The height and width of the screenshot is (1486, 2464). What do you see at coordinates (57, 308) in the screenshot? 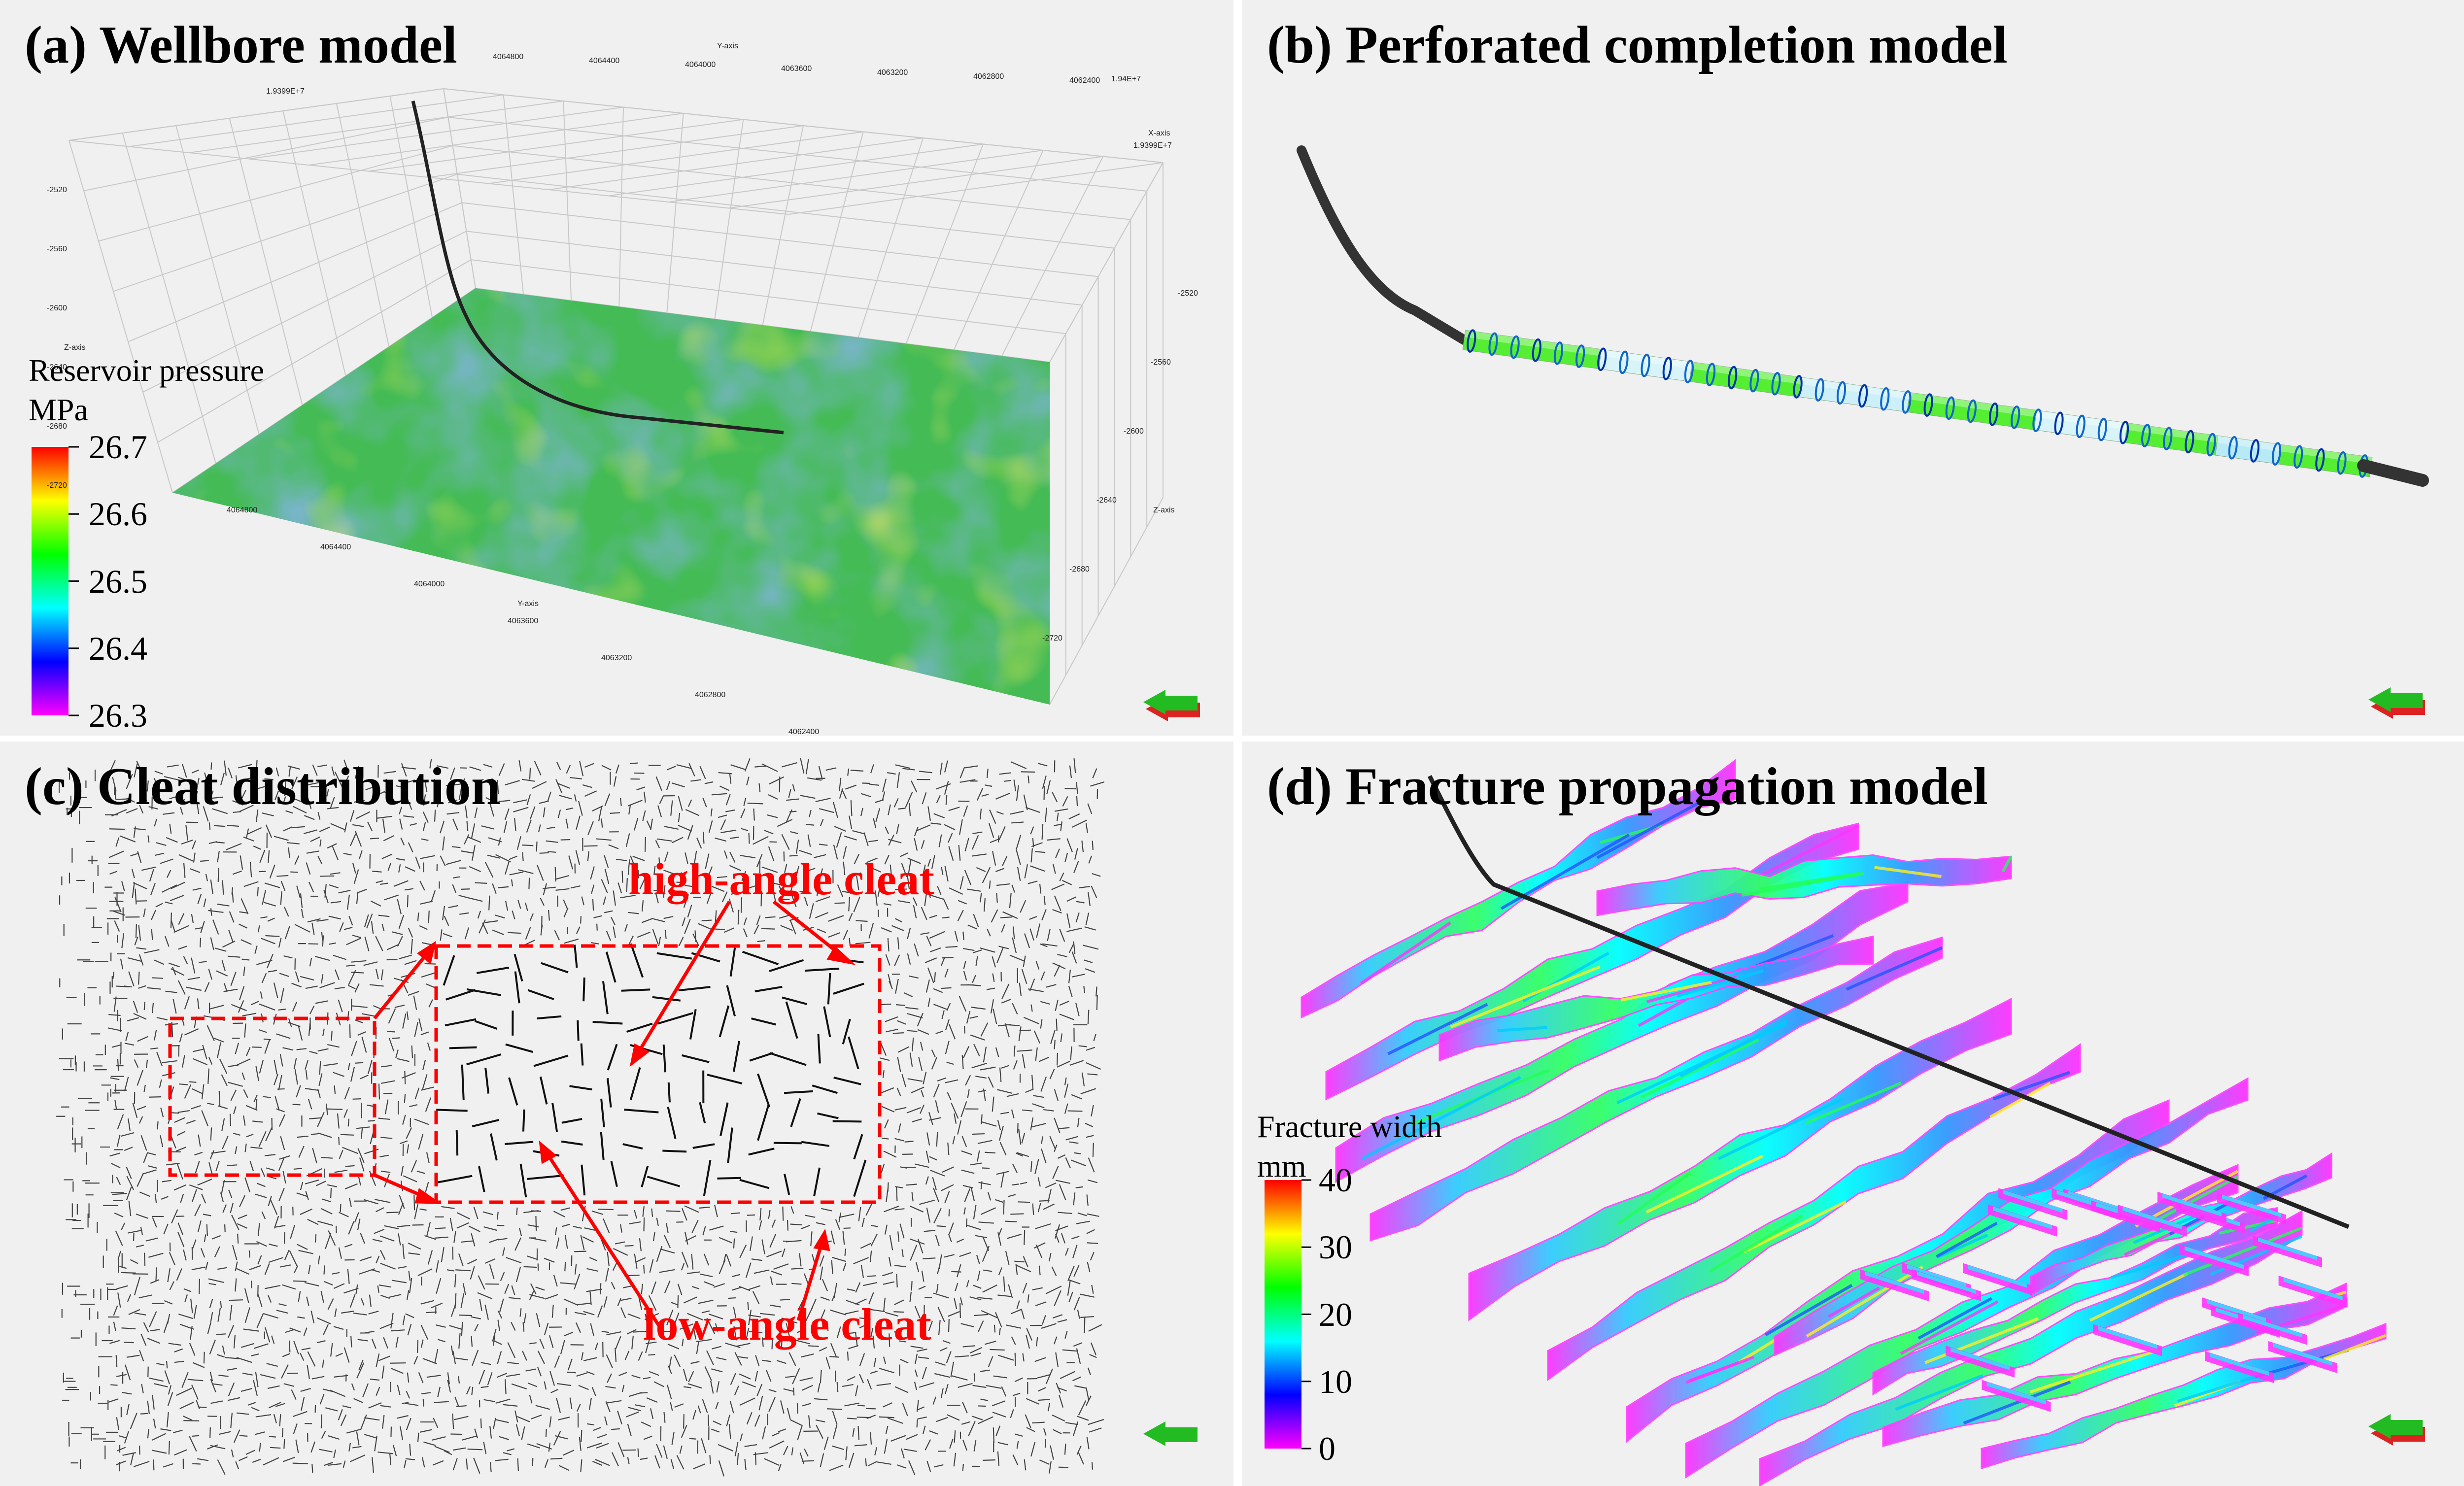
I see `z-axis-left-tick: -2600` at bounding box center [57, 308].